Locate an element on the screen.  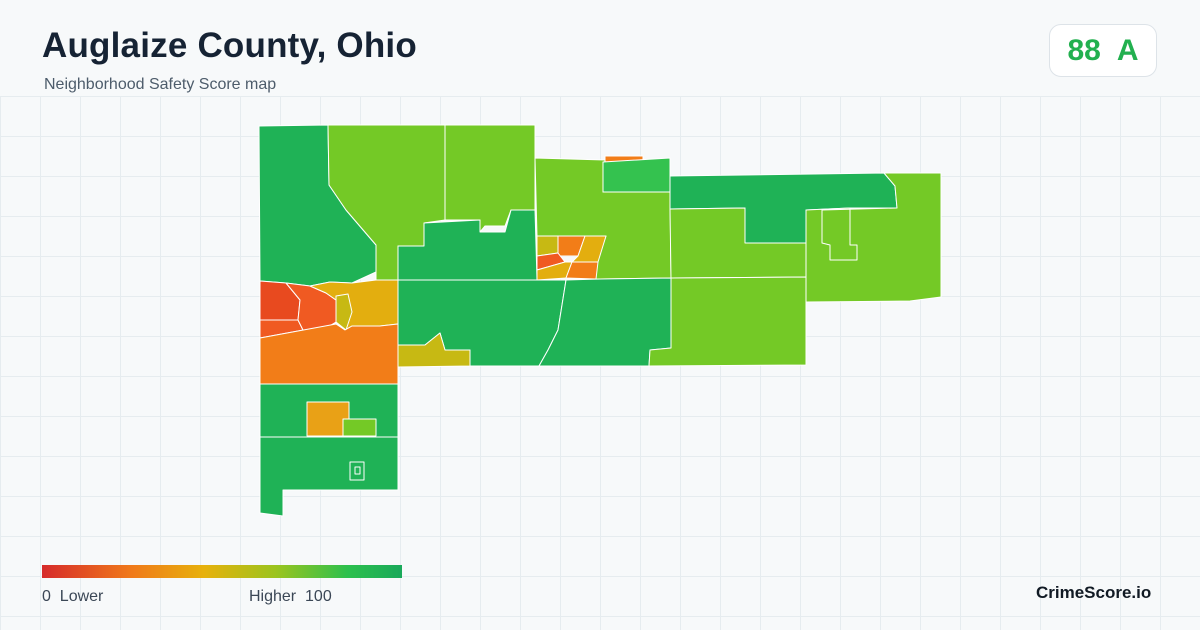
region-far-south is located at coordinates (329, 476).